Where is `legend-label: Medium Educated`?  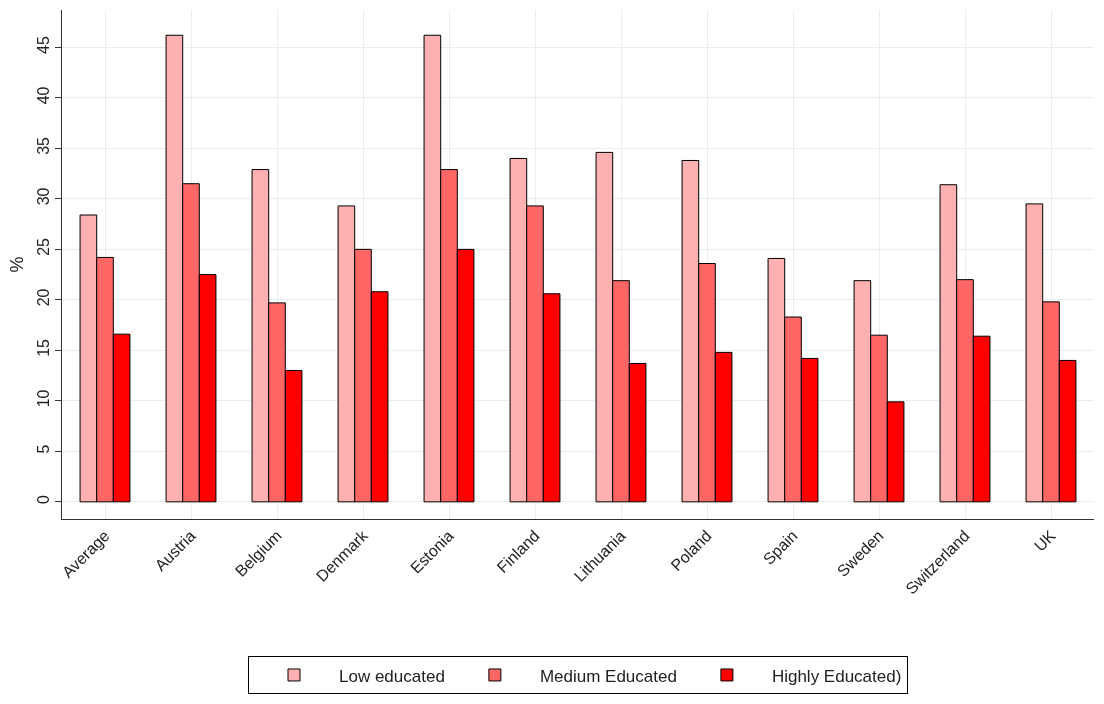 legend-label: Medium Educated is located at coordinates (608, 676).